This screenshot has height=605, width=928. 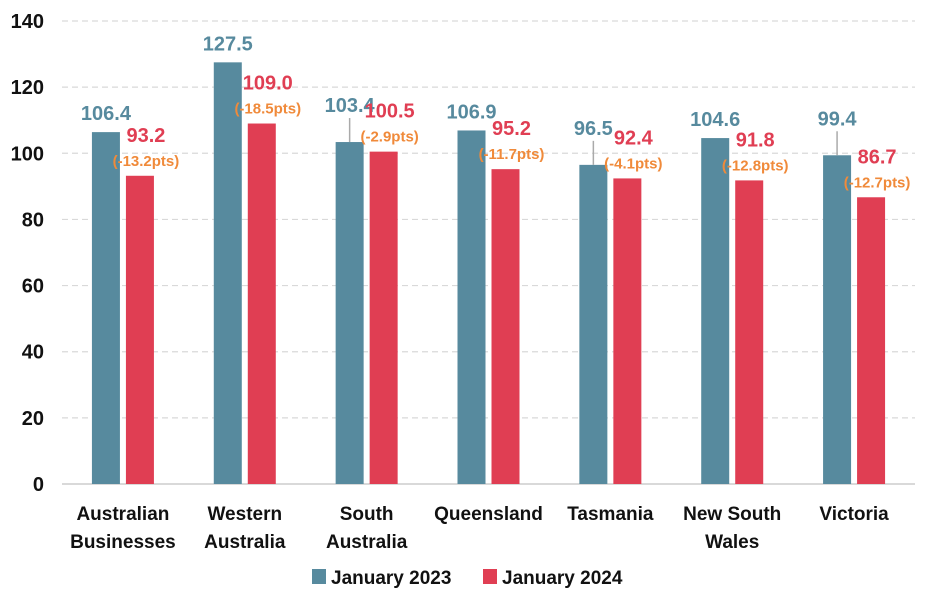 I want to click on y-axis: 0 20 40 60 80 100 120 140, so click(x=27, y=253).